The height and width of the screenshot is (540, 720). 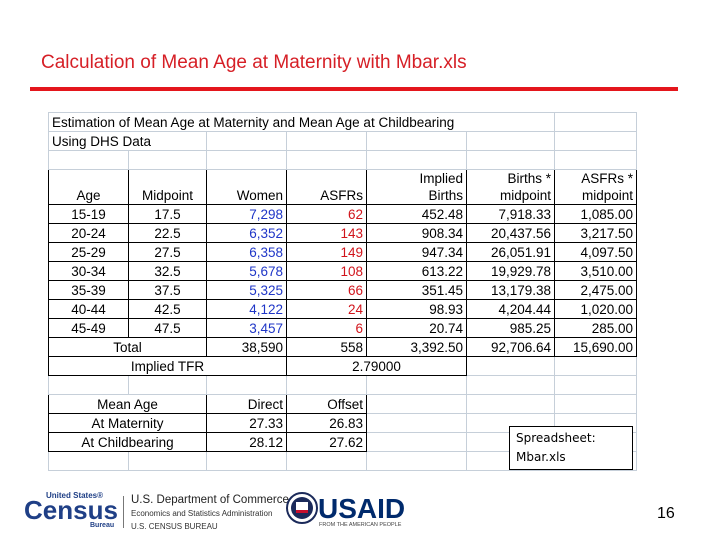 I want to click on cell-women: 4,122, so click(x=246, y=309).